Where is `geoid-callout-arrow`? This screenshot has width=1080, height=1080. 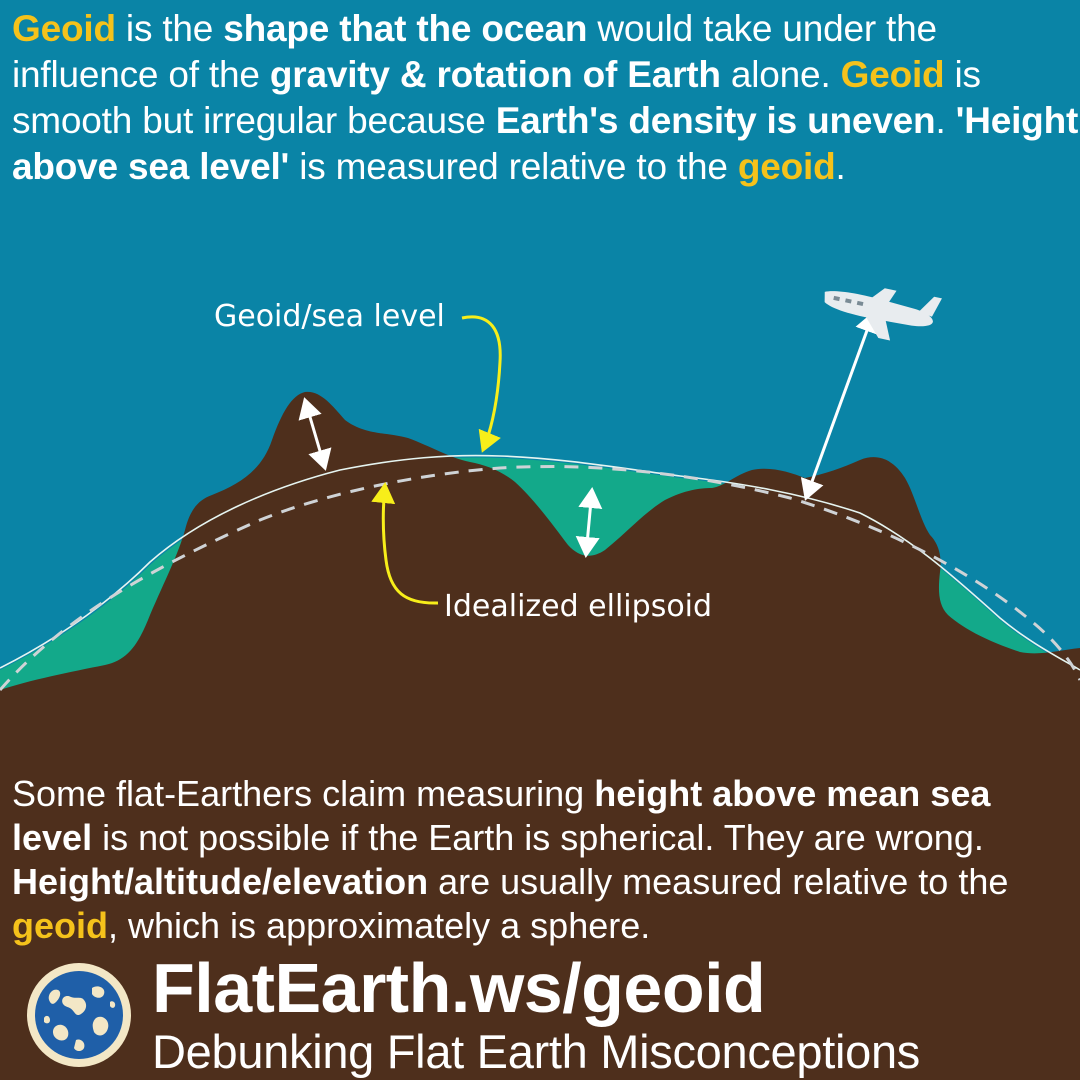
geoid-callout-arrow is located at coordinates (481, 384).